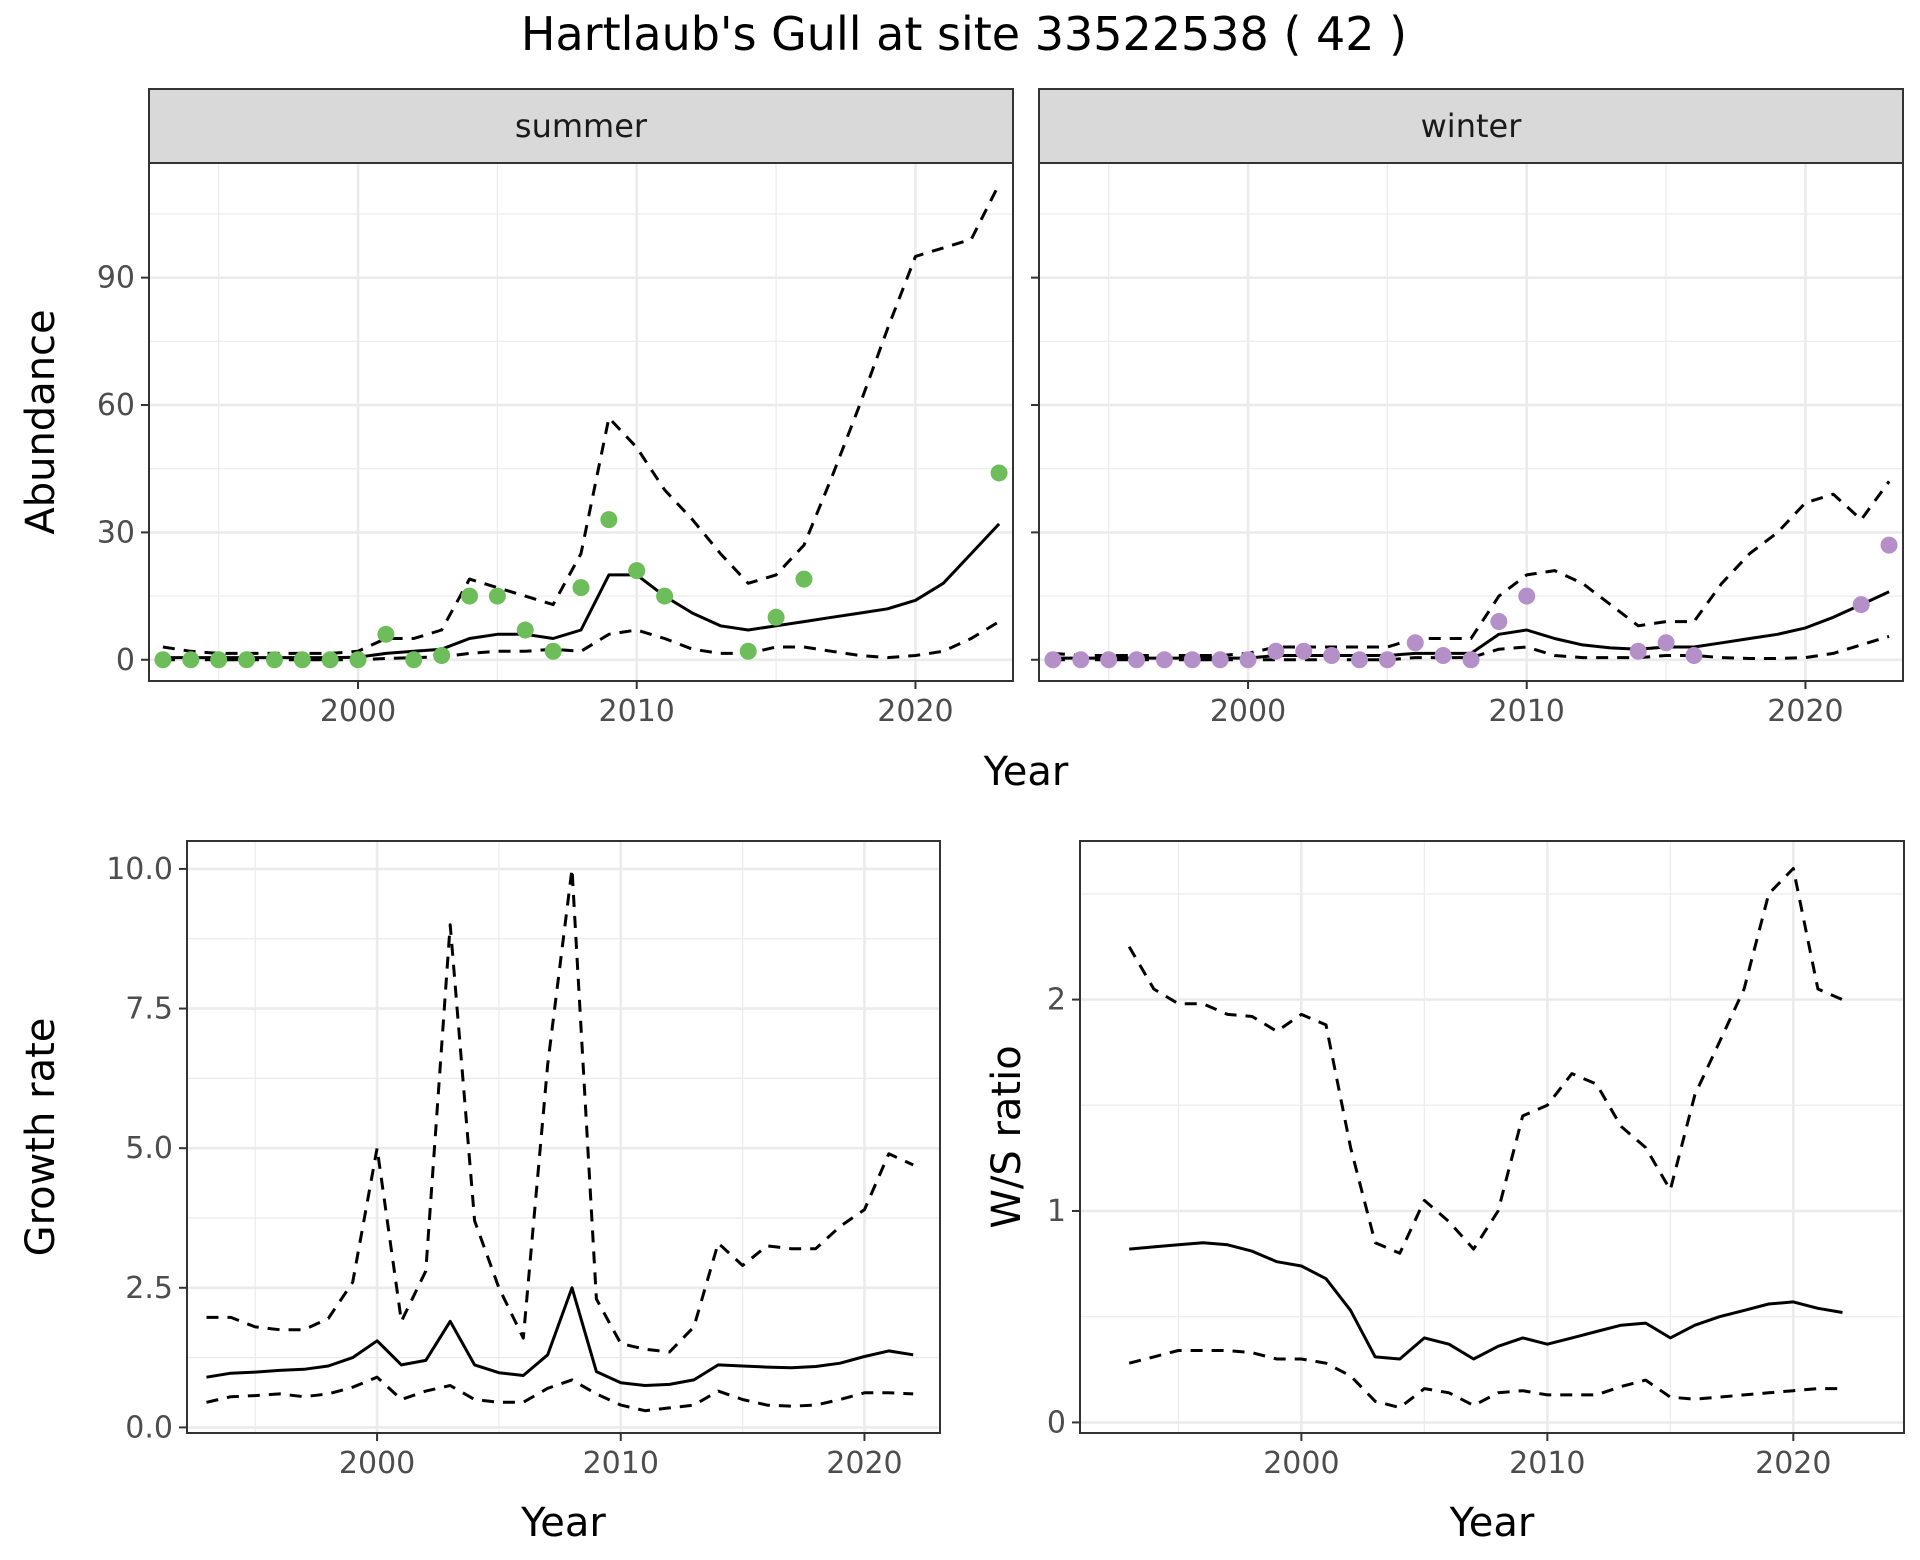 This screenshot has height=1560, width=1920. I want to click on y-tick-label: 60, so click(116, 405).